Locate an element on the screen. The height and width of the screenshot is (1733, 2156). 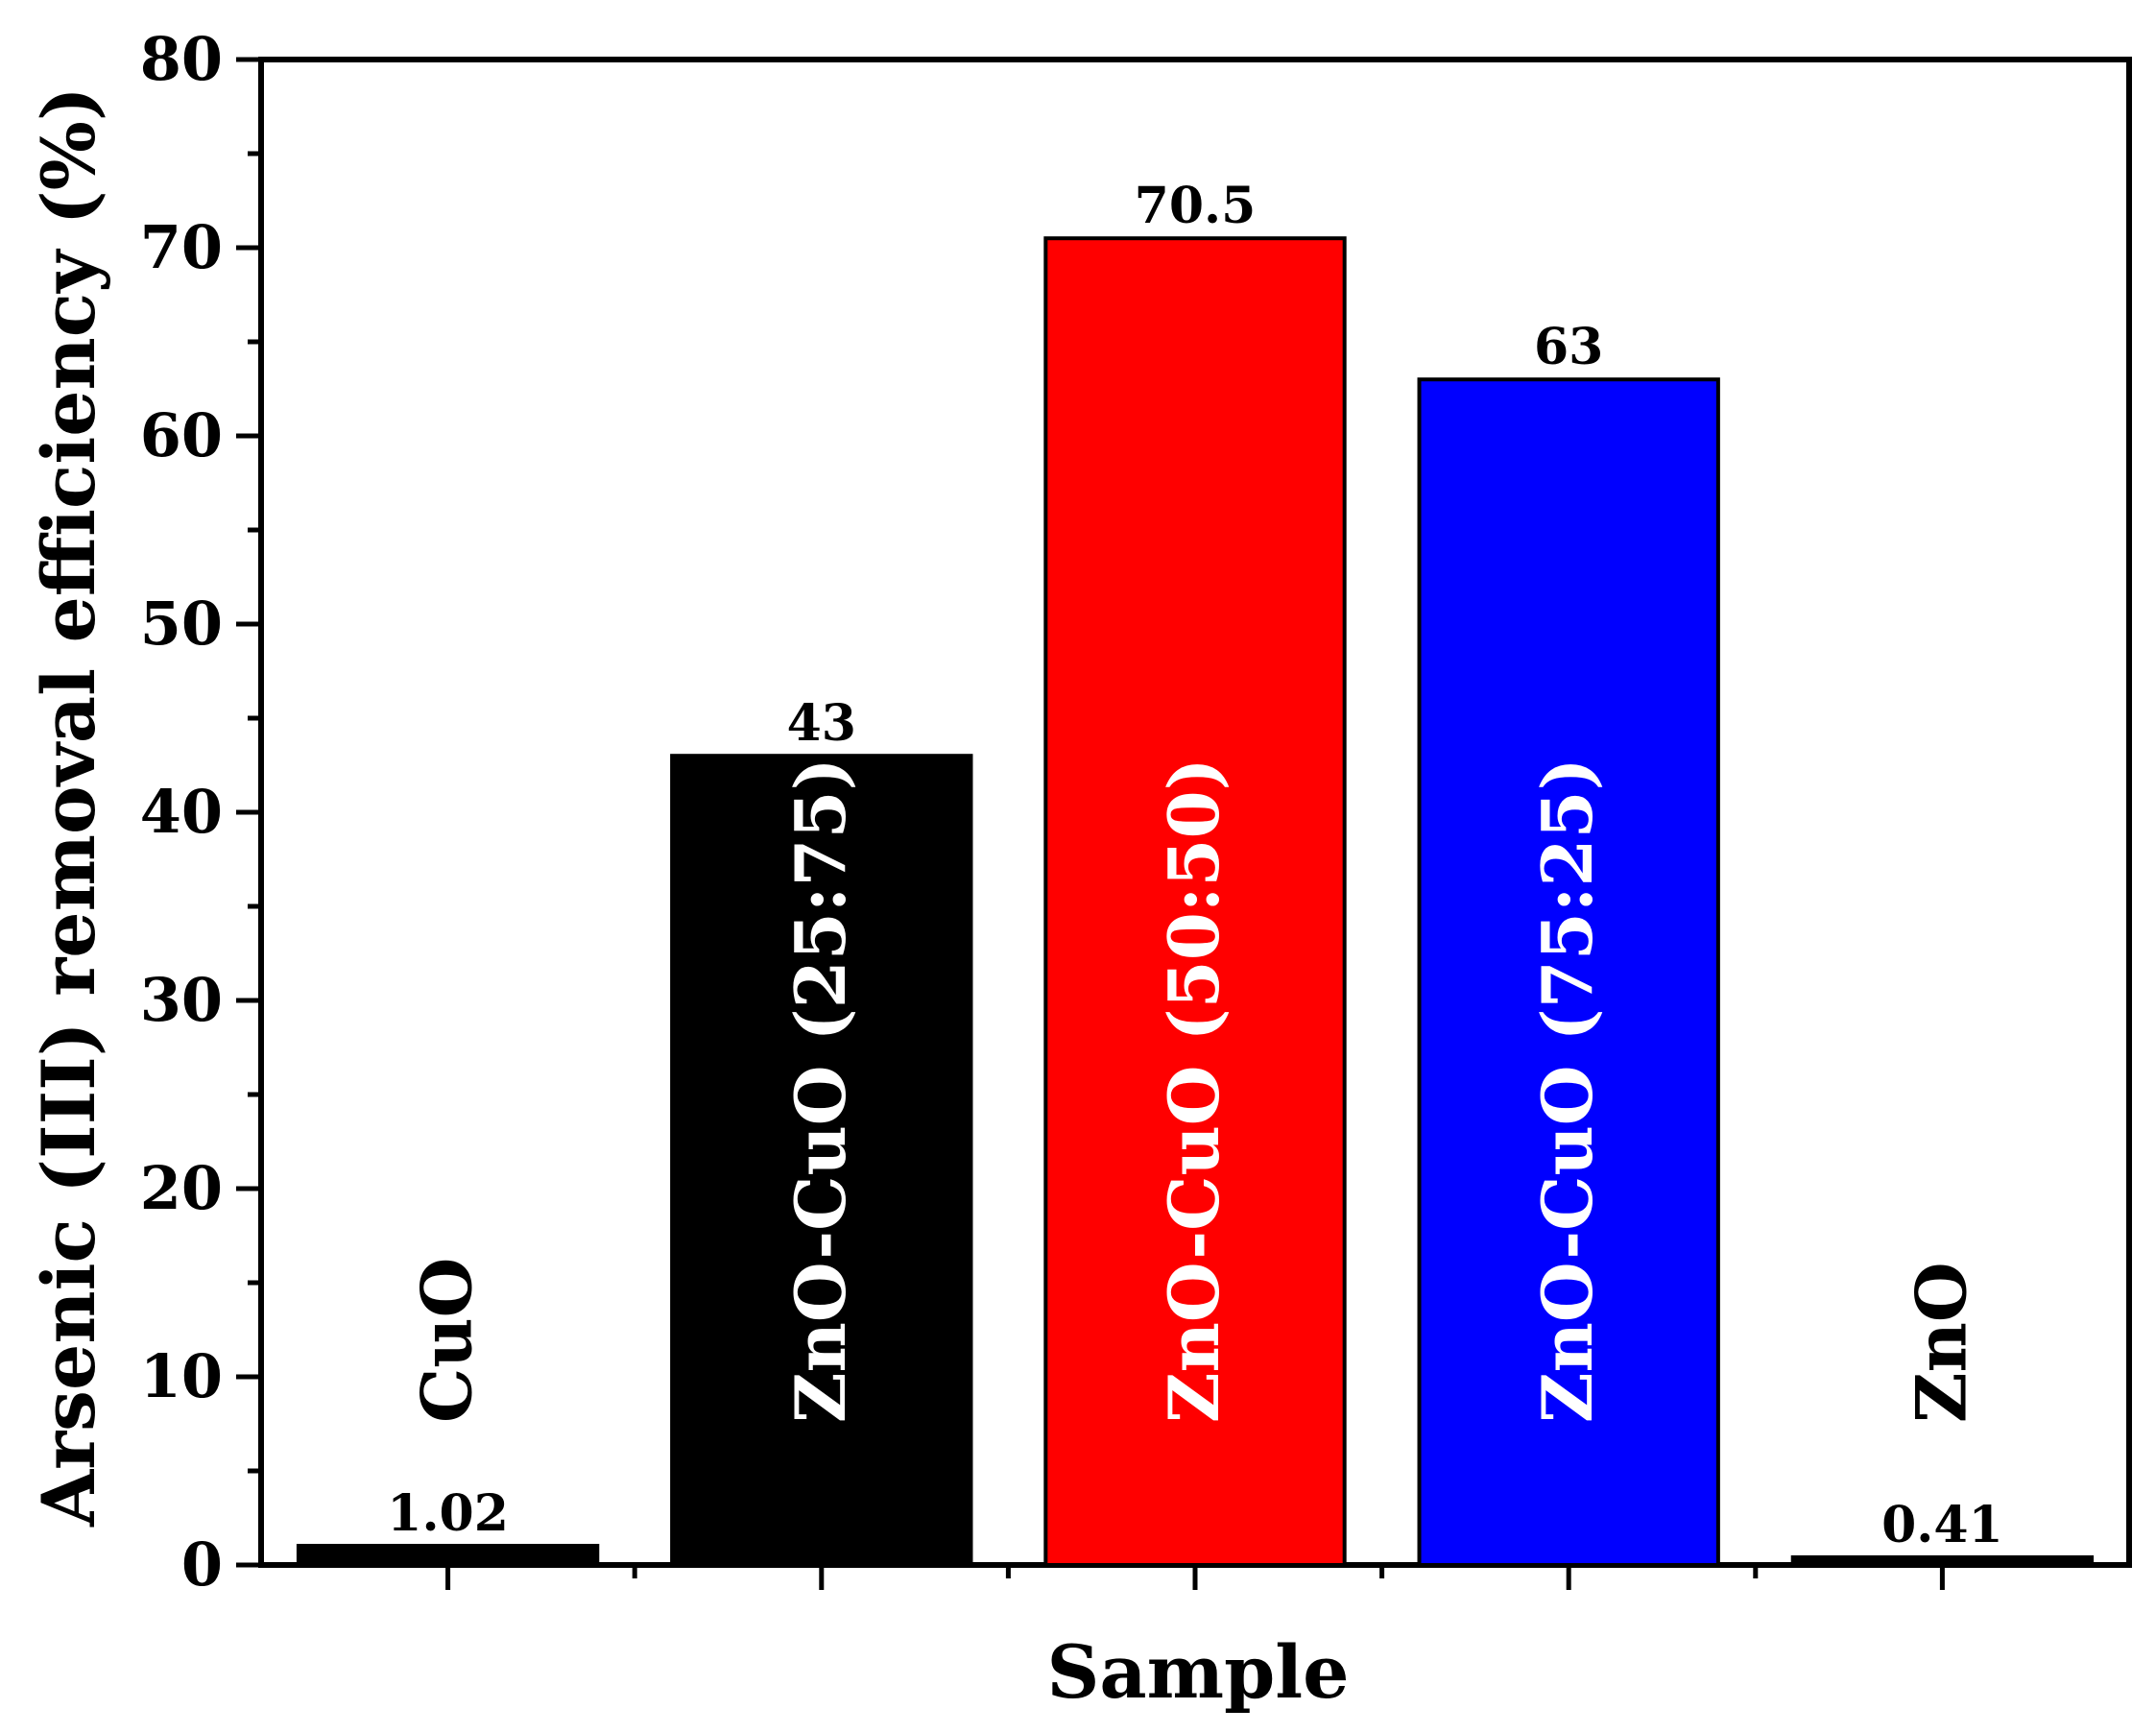
y-tick-label: 0 is located at coordinates (202, 1564).